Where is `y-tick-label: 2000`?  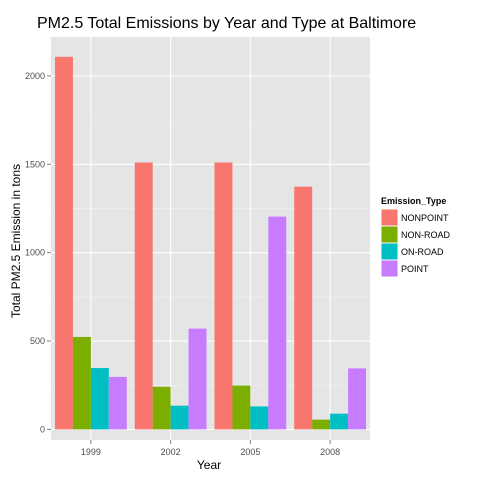
y-tick-label: 2000 is located at coordinates (35, 76).